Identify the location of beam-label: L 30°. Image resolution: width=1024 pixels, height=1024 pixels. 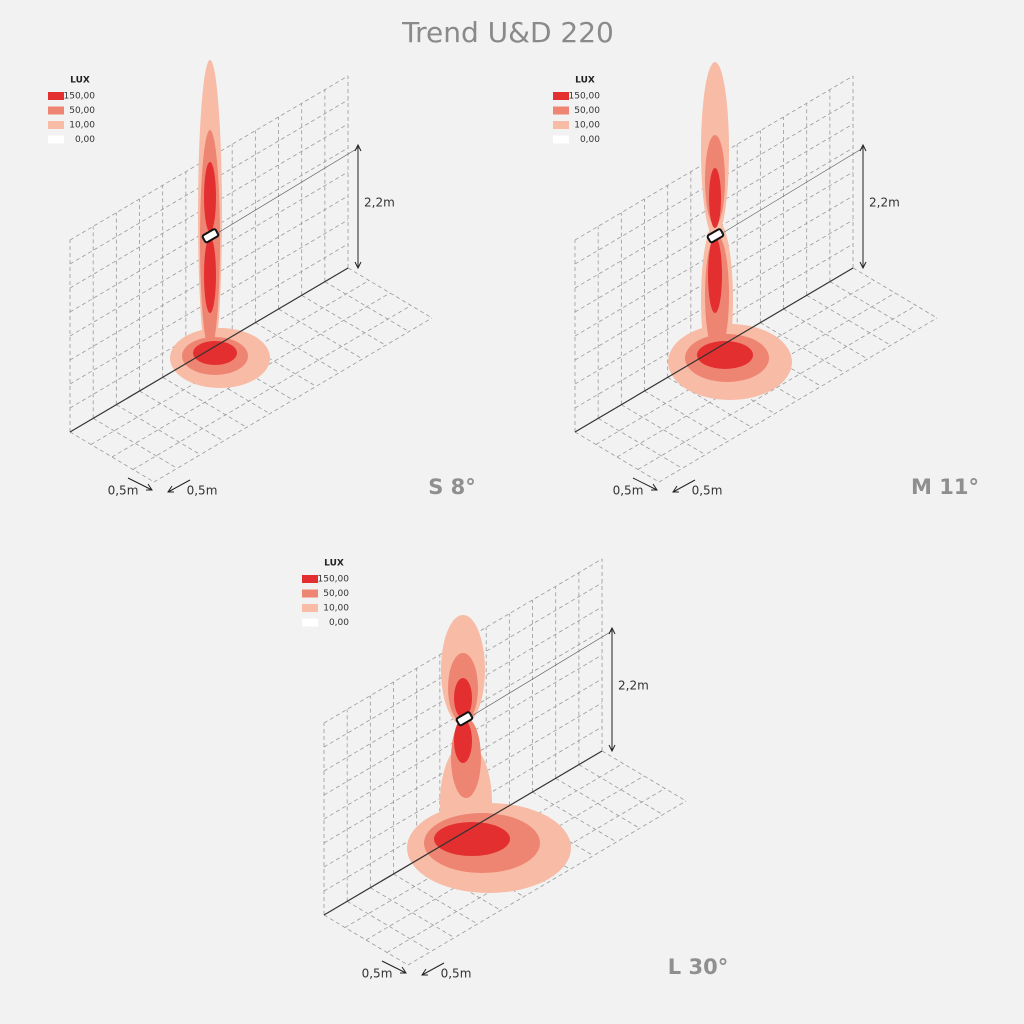
(698, 967).